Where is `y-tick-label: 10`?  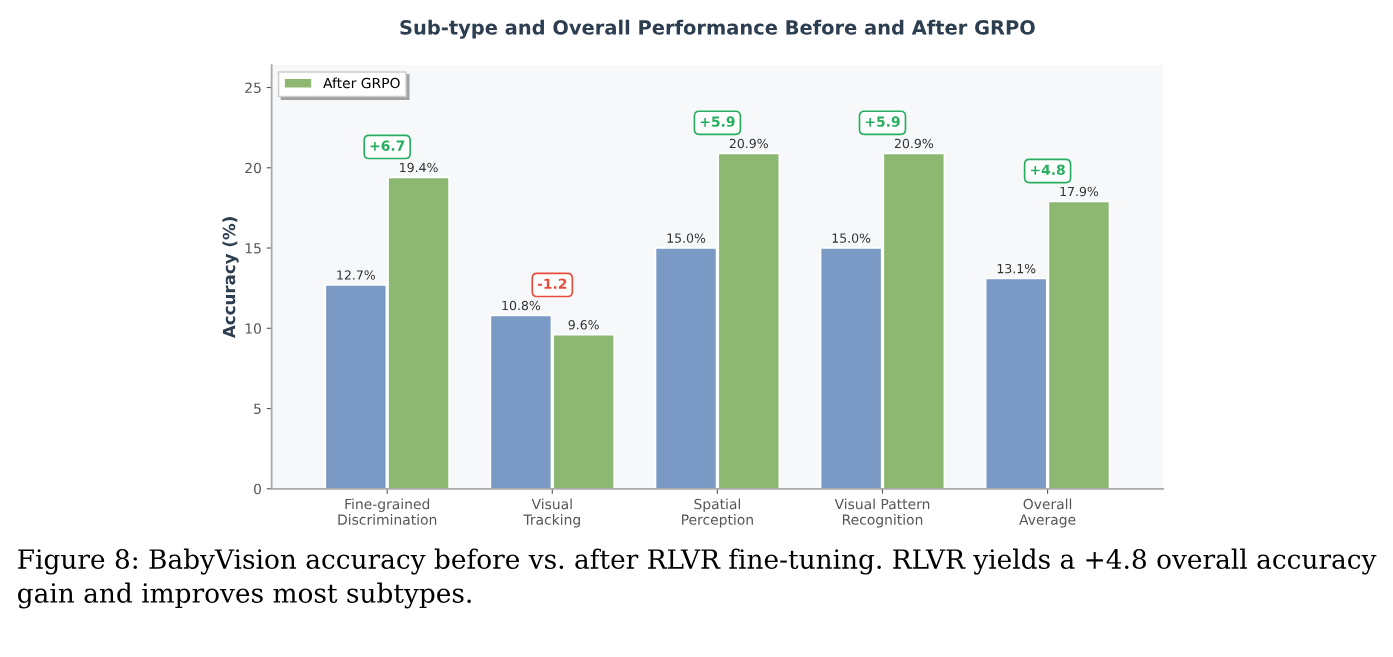 y-tick-label: 10 is located at coordinates (253, 328).